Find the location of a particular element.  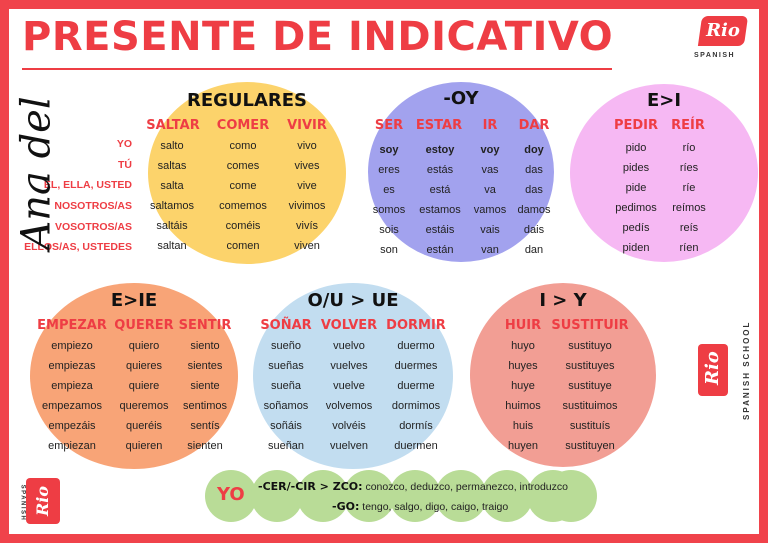

conjugation-column: salto saltas salta saltamos saltáis saltan is located at coordinates (172, 196).